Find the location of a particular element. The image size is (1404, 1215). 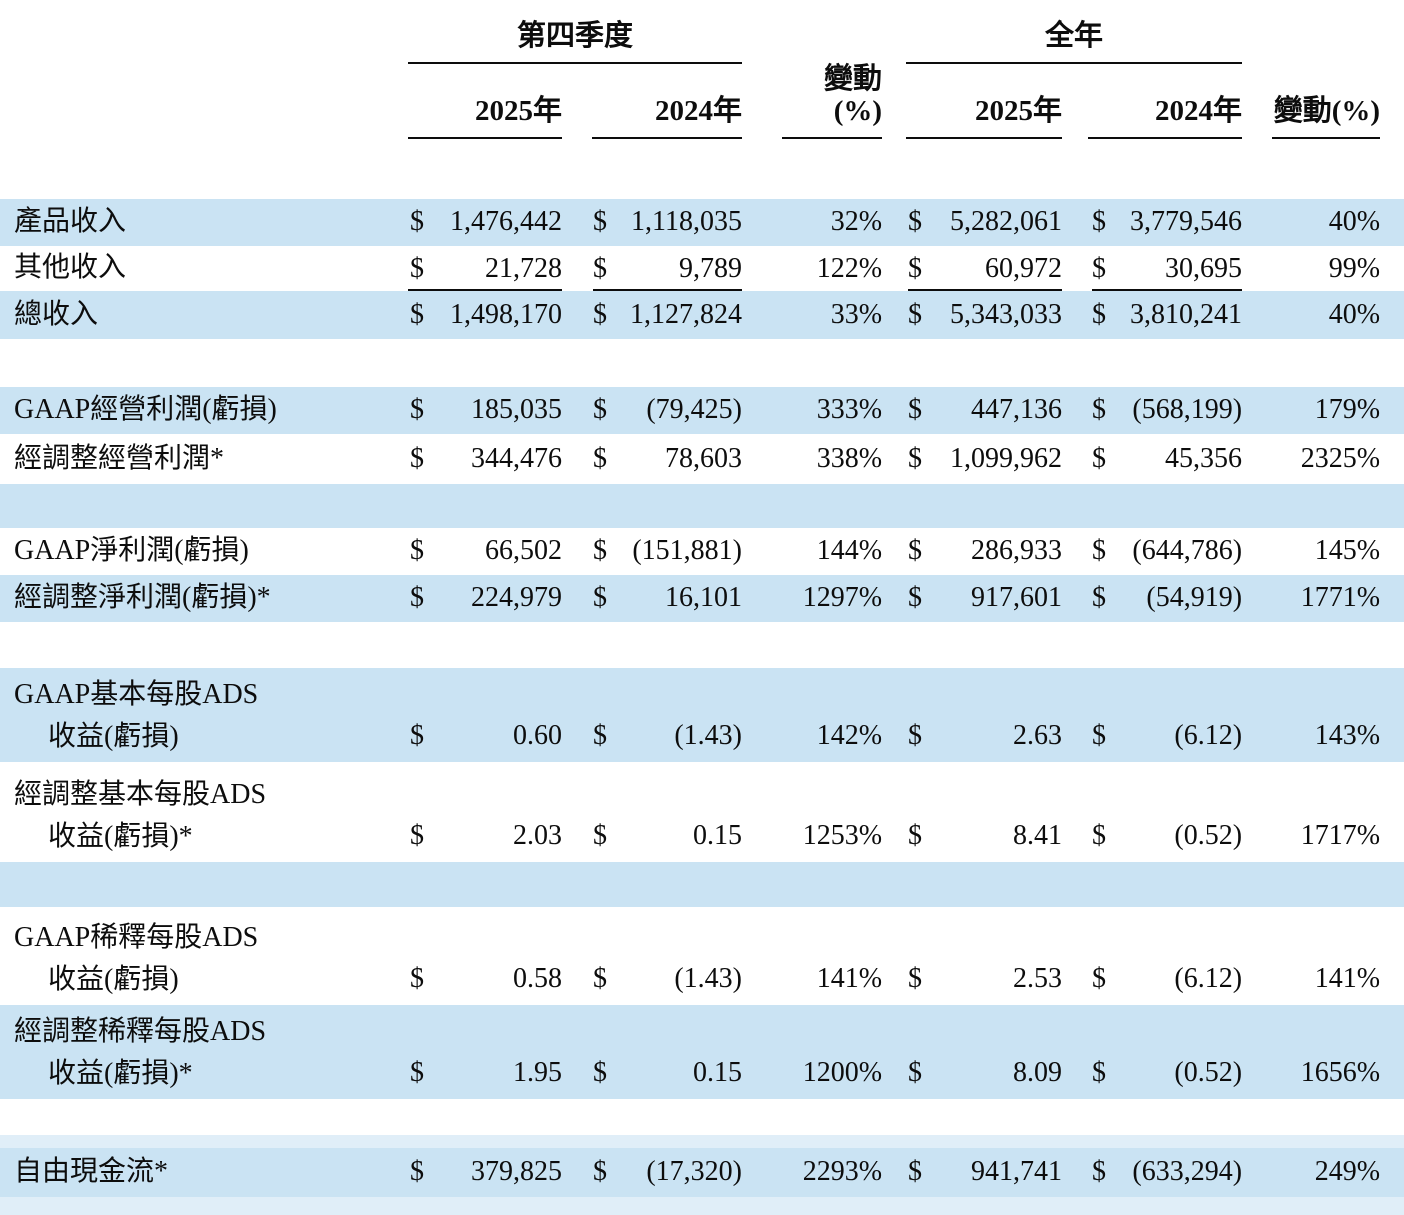

q4-change-value: 141% is located at coordinates (849, 978).